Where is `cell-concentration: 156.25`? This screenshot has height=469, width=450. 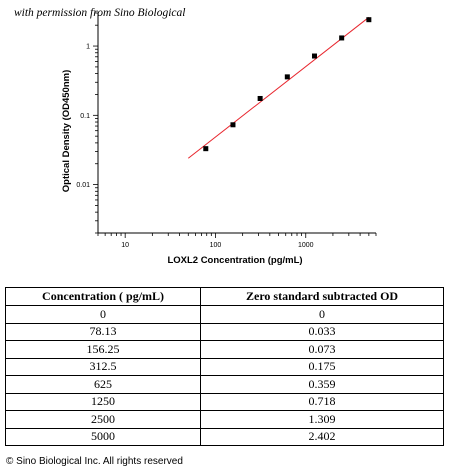
cell-concentration: 156.25 is located at coordinates (103, 349).